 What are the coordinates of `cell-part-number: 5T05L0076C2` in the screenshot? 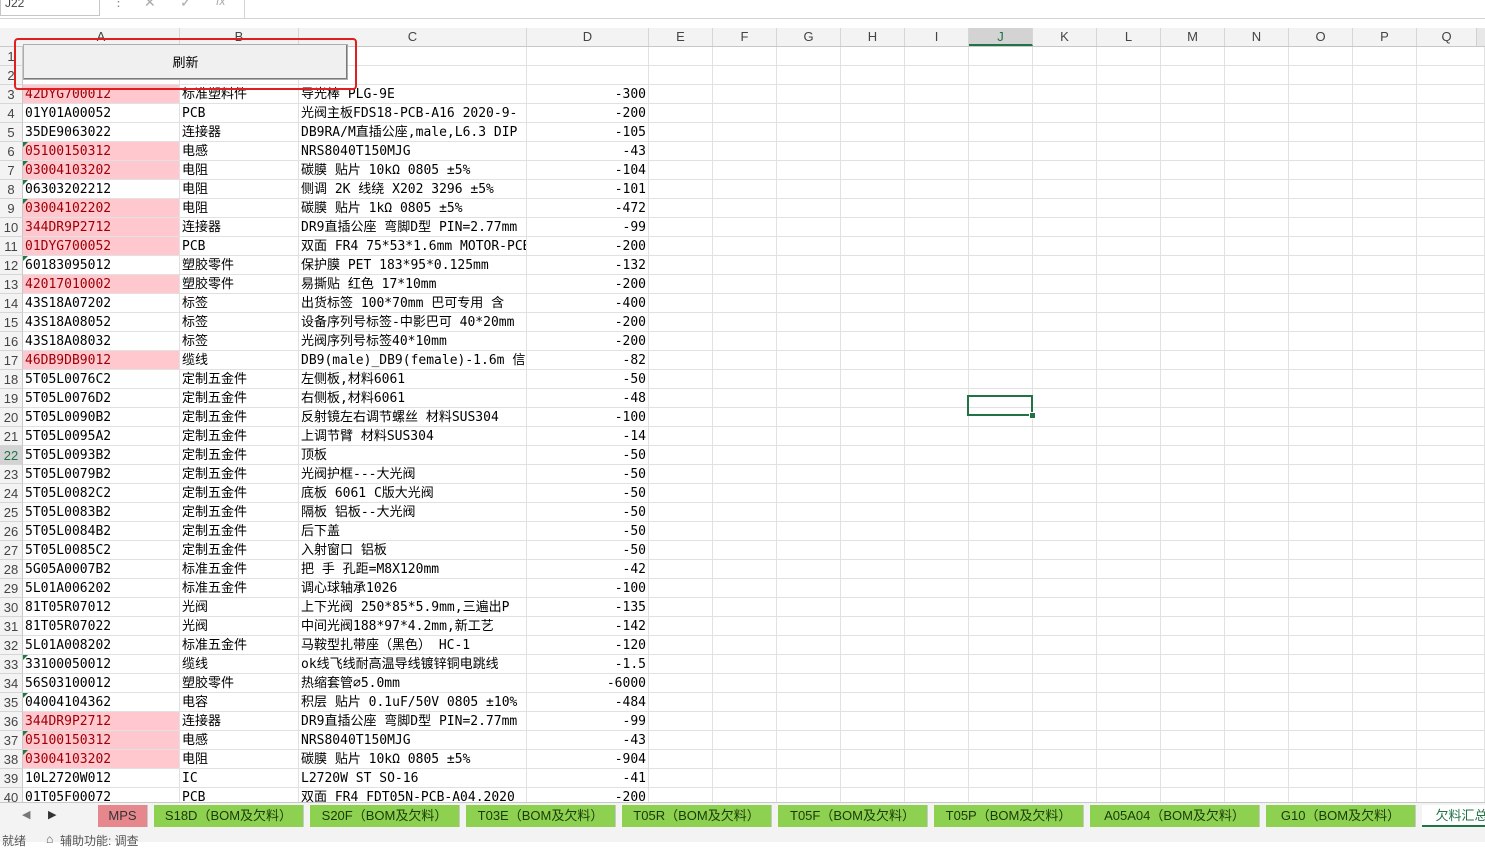 It's located at (101, 379).